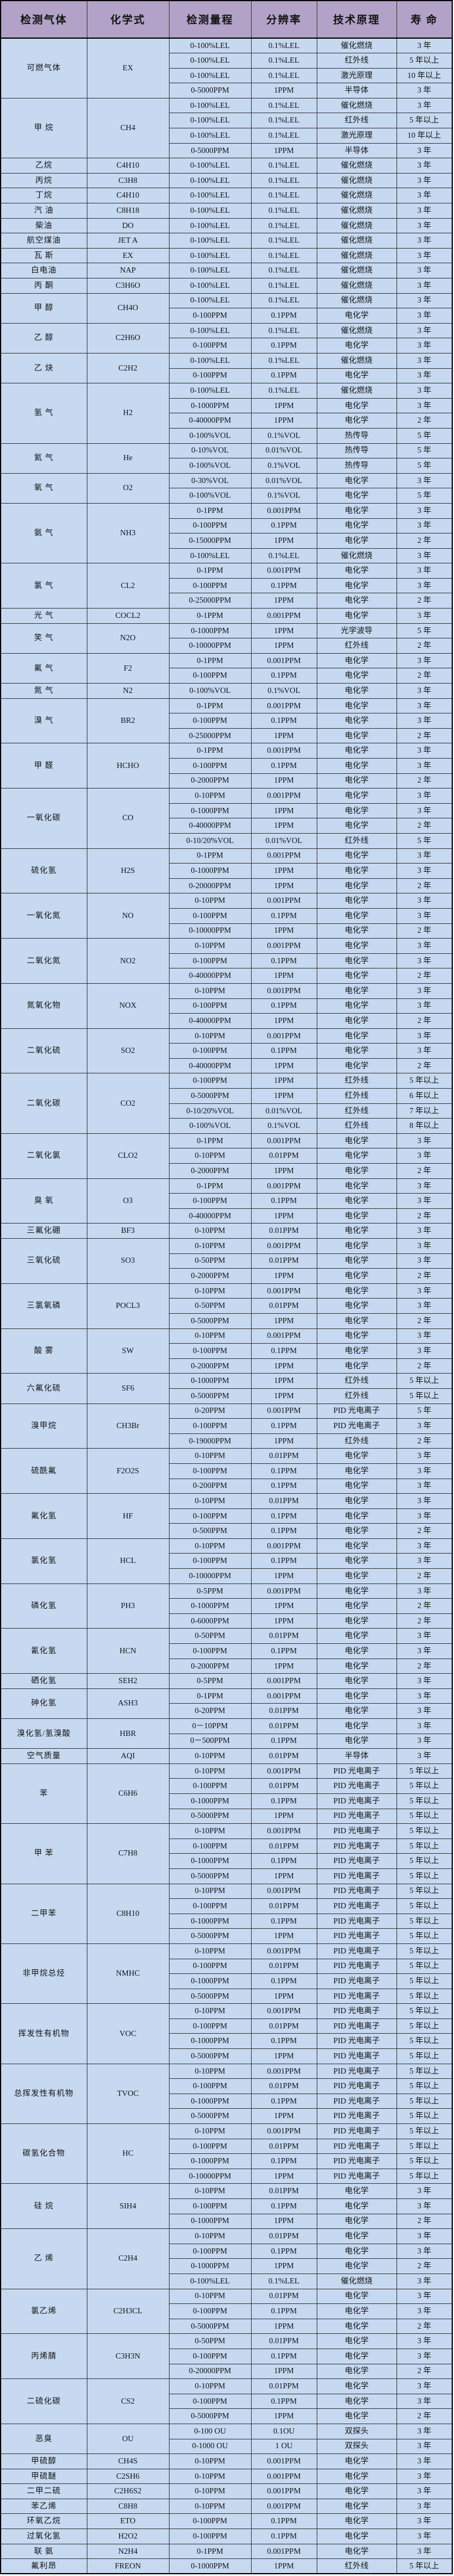 The height and width of the screenshot is (2576, 454). Describe the element at coordinates (227, 2101) in the screenshot. I see `table-row: 0-1000PPM 0.1PPM PID 光电离子 5 年以上` at that location.